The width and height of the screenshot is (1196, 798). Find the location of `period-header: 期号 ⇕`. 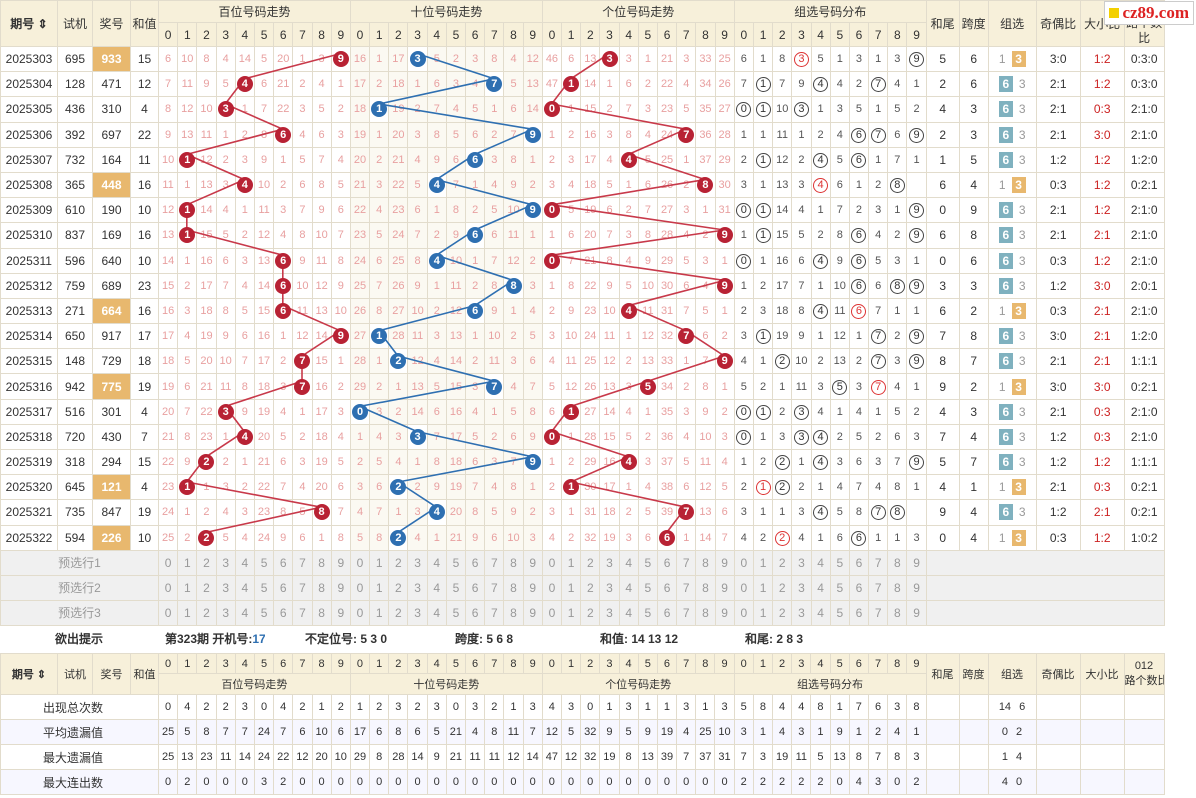

period-header: 期号 ⇕ is located at coordinates (29, 674).